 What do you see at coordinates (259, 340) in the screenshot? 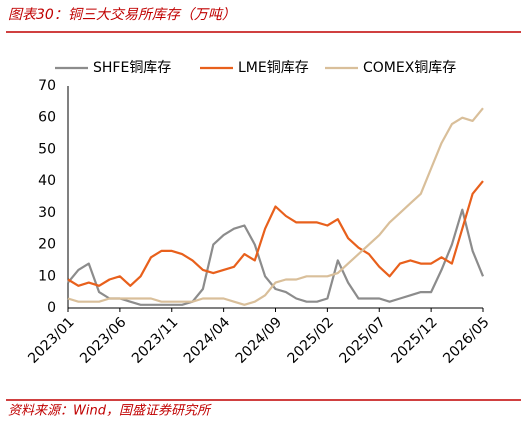
I see `x-tick-label: 2024/09` at bounding box center [259, 340].